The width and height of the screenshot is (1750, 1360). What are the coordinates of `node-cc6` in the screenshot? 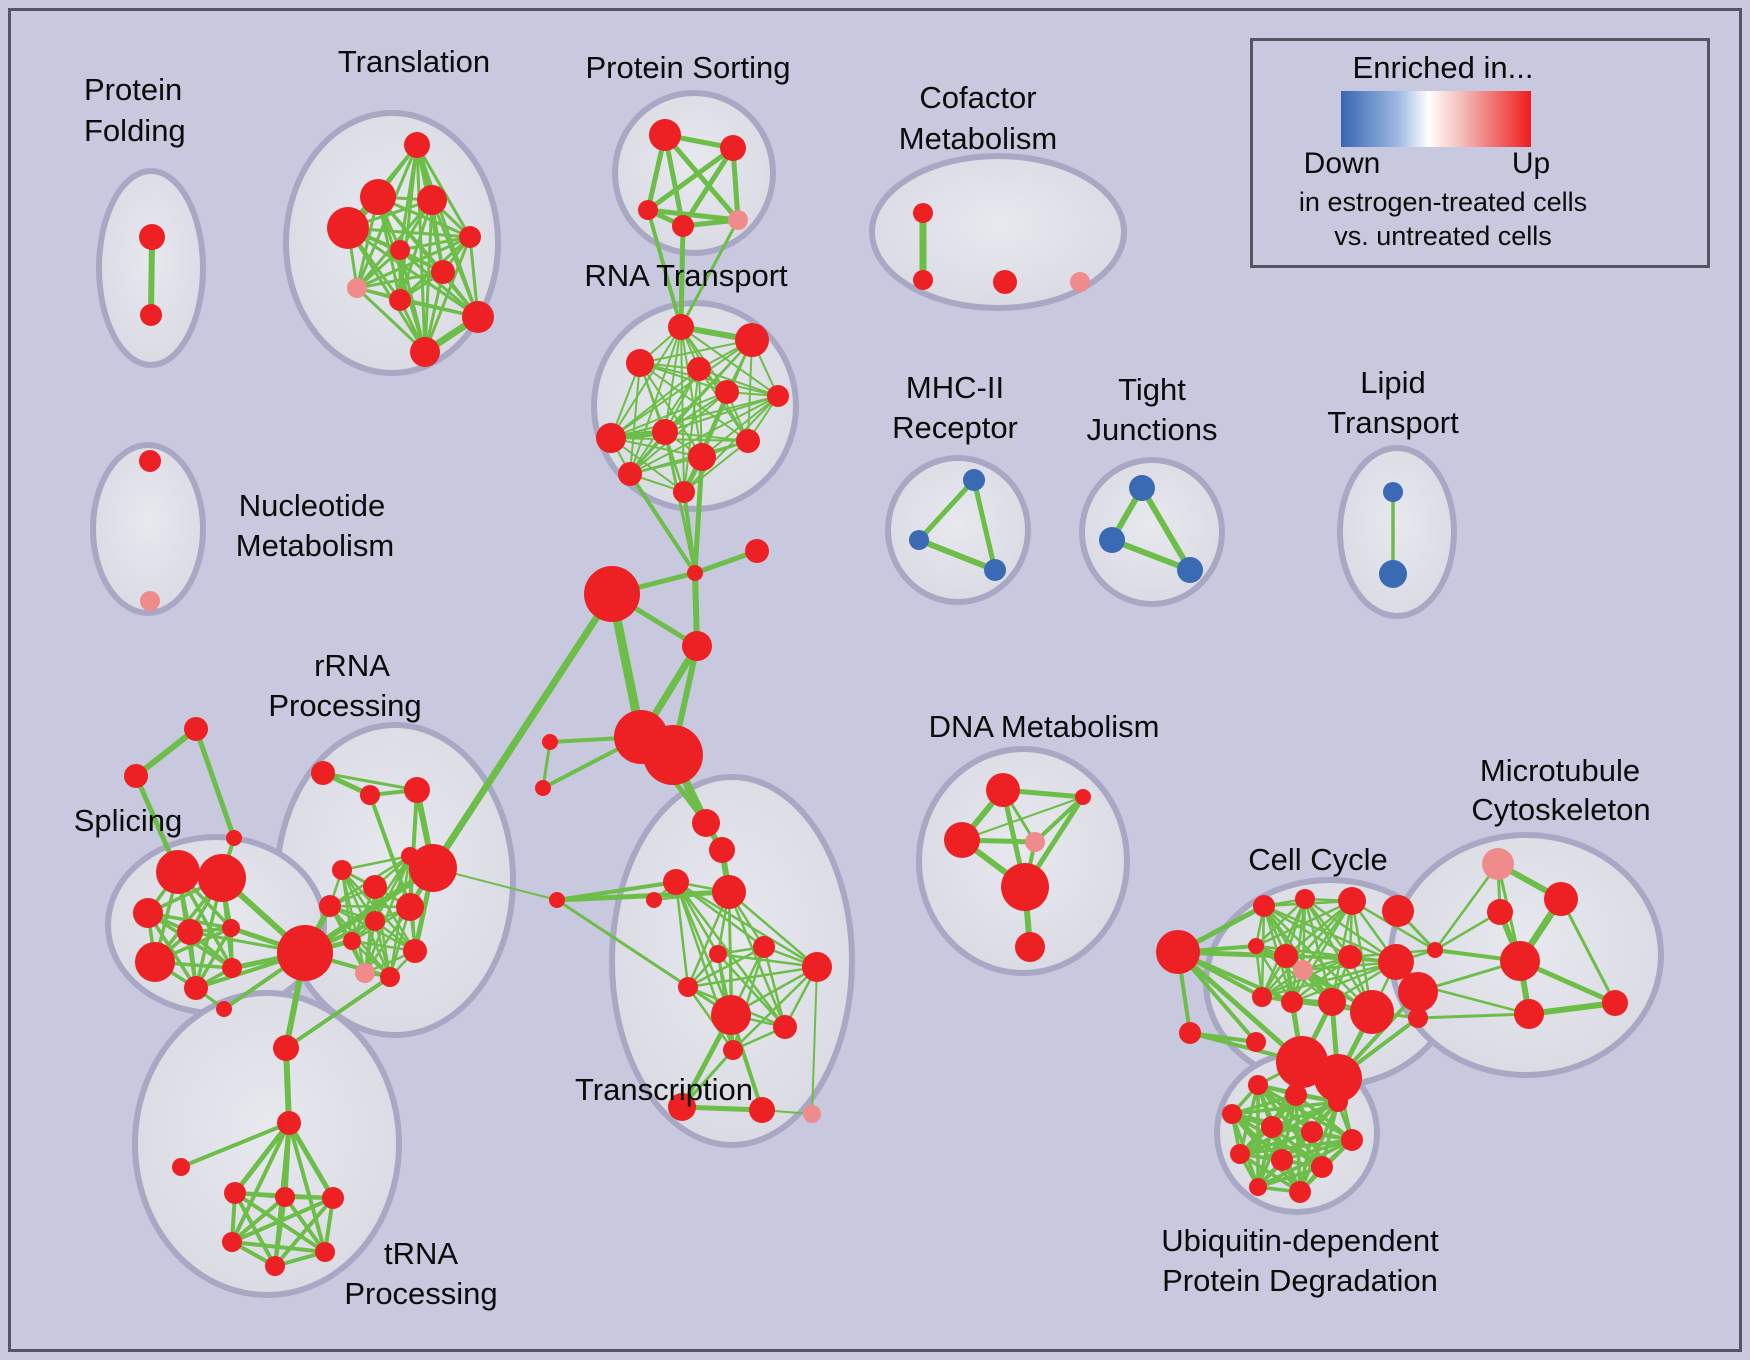 It's located at (1286, 956).